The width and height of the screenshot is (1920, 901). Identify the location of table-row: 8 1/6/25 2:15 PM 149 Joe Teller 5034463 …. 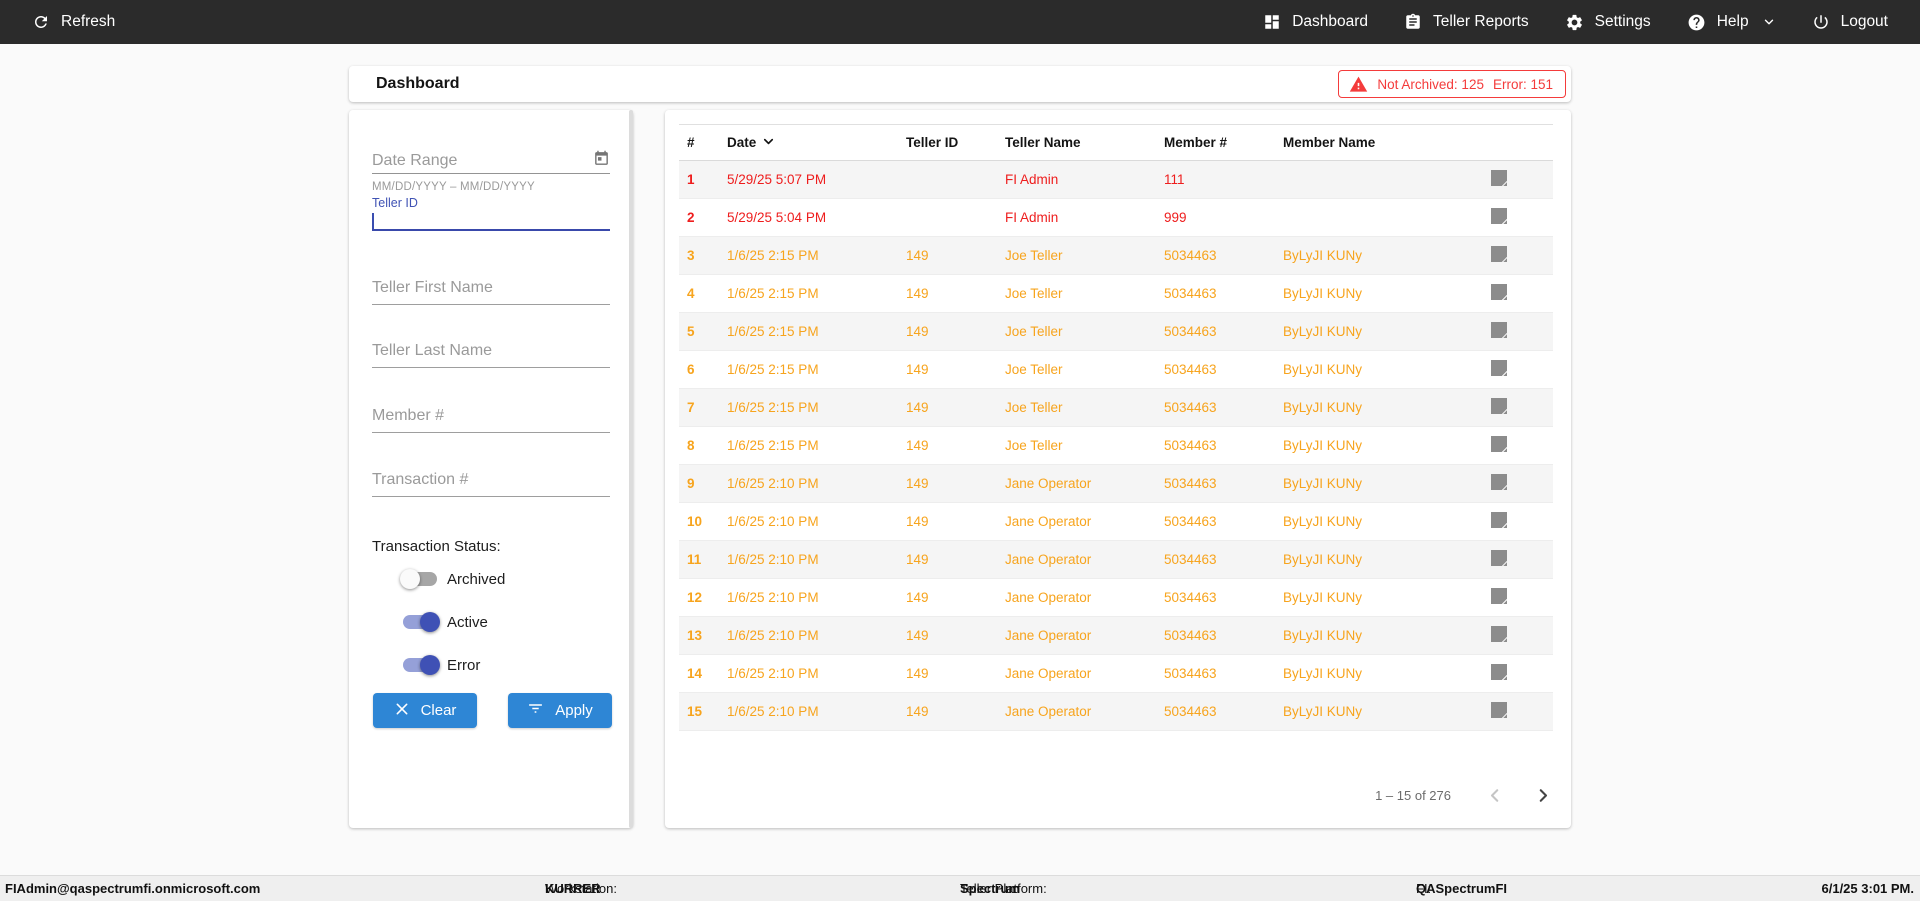
(1116, 445).